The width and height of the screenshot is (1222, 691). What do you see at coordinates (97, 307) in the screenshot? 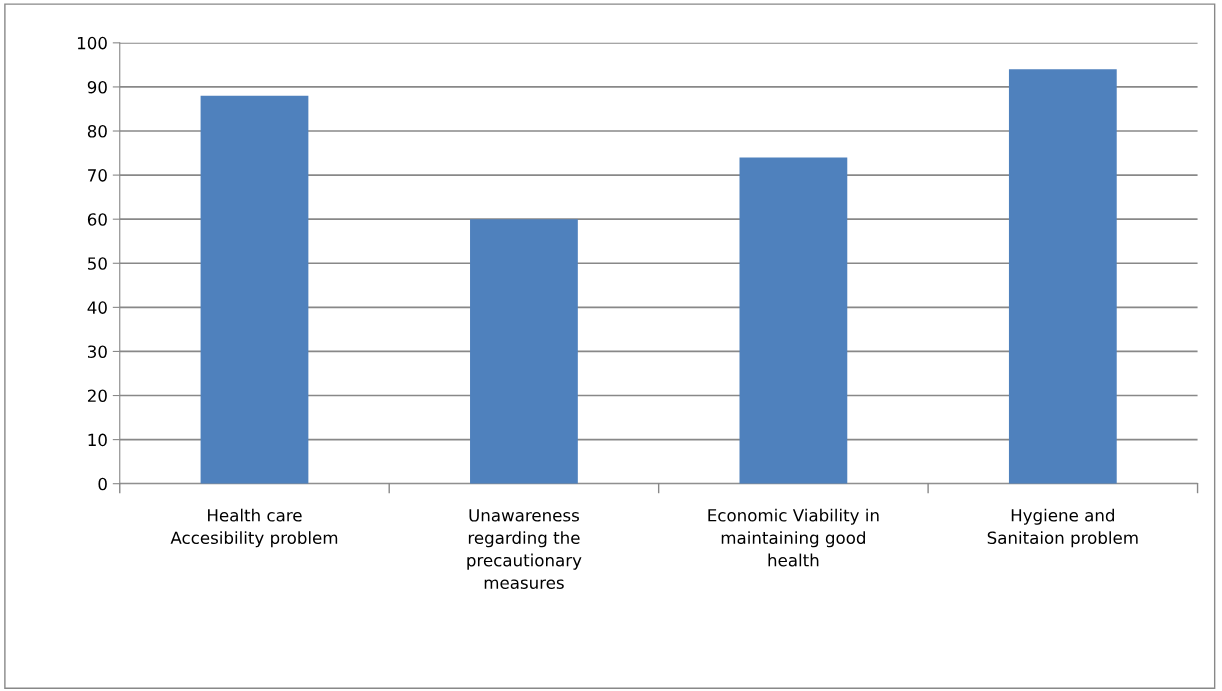
I see `y-tick-label: 40` at bounding box center [97, 307].